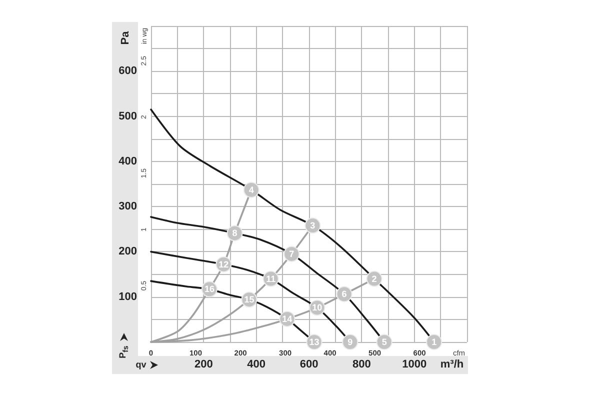 Image resolution: width=600 pixels, height=400 pixels. I want to click on annotation: 12, so click(223, 264).